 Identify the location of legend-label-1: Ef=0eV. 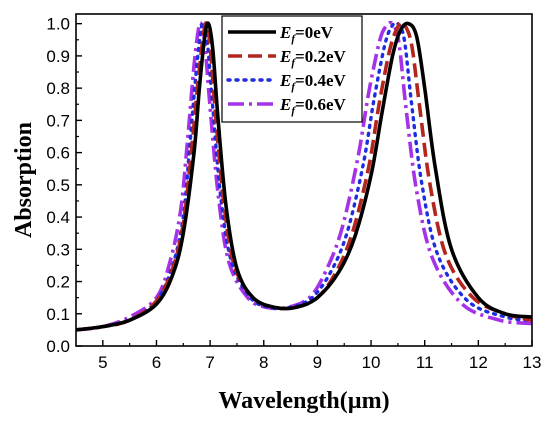
(306, 34).